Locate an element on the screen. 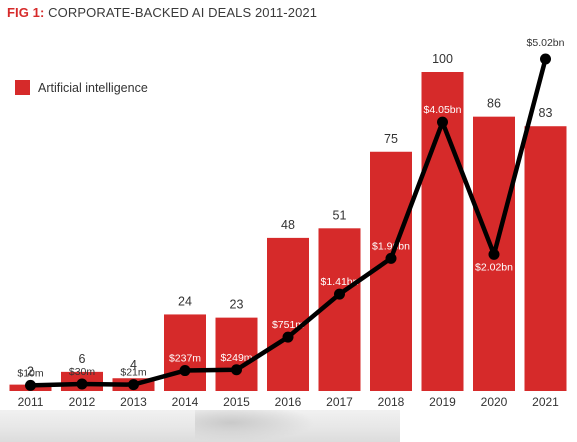 The height and width of the screenshot is (442, 577). bar-count-label-2018: 75 is located at coordinates (391, 139).